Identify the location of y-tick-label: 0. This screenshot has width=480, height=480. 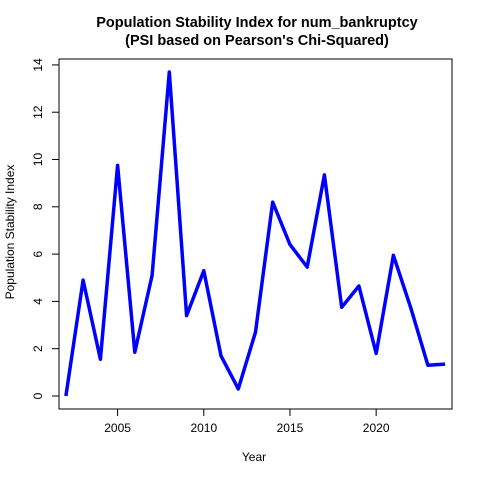
(38, 395).